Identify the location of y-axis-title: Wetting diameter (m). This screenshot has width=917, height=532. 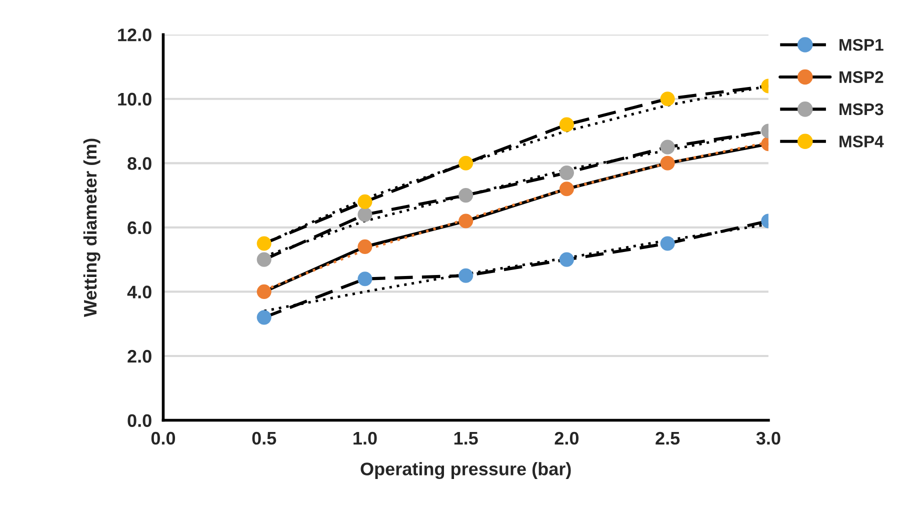
(91, 228).